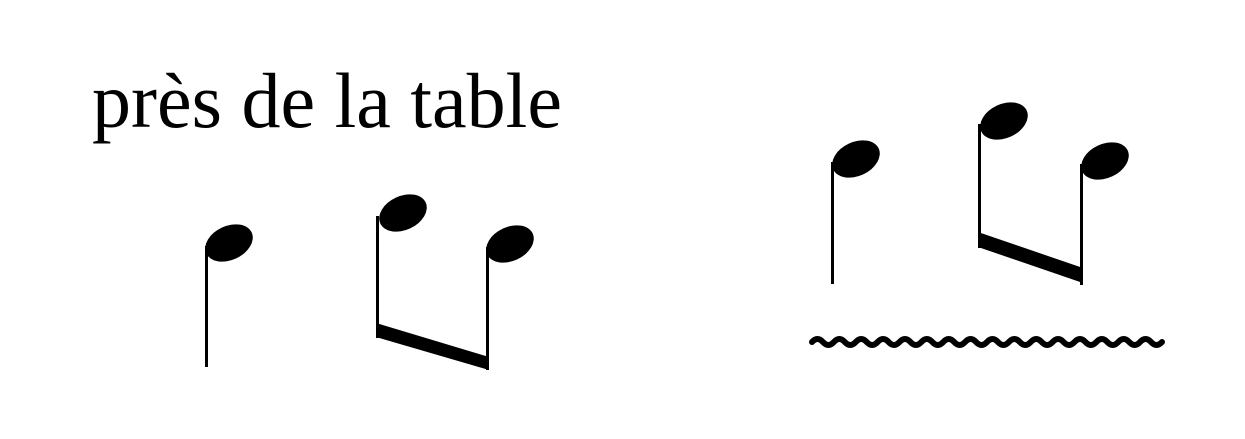 The image size is (1245, 439). What do you see at coordinates (327, 100) in the screenshot?
I see `phrase-text: près de la table` at bounding box center [327, 100].